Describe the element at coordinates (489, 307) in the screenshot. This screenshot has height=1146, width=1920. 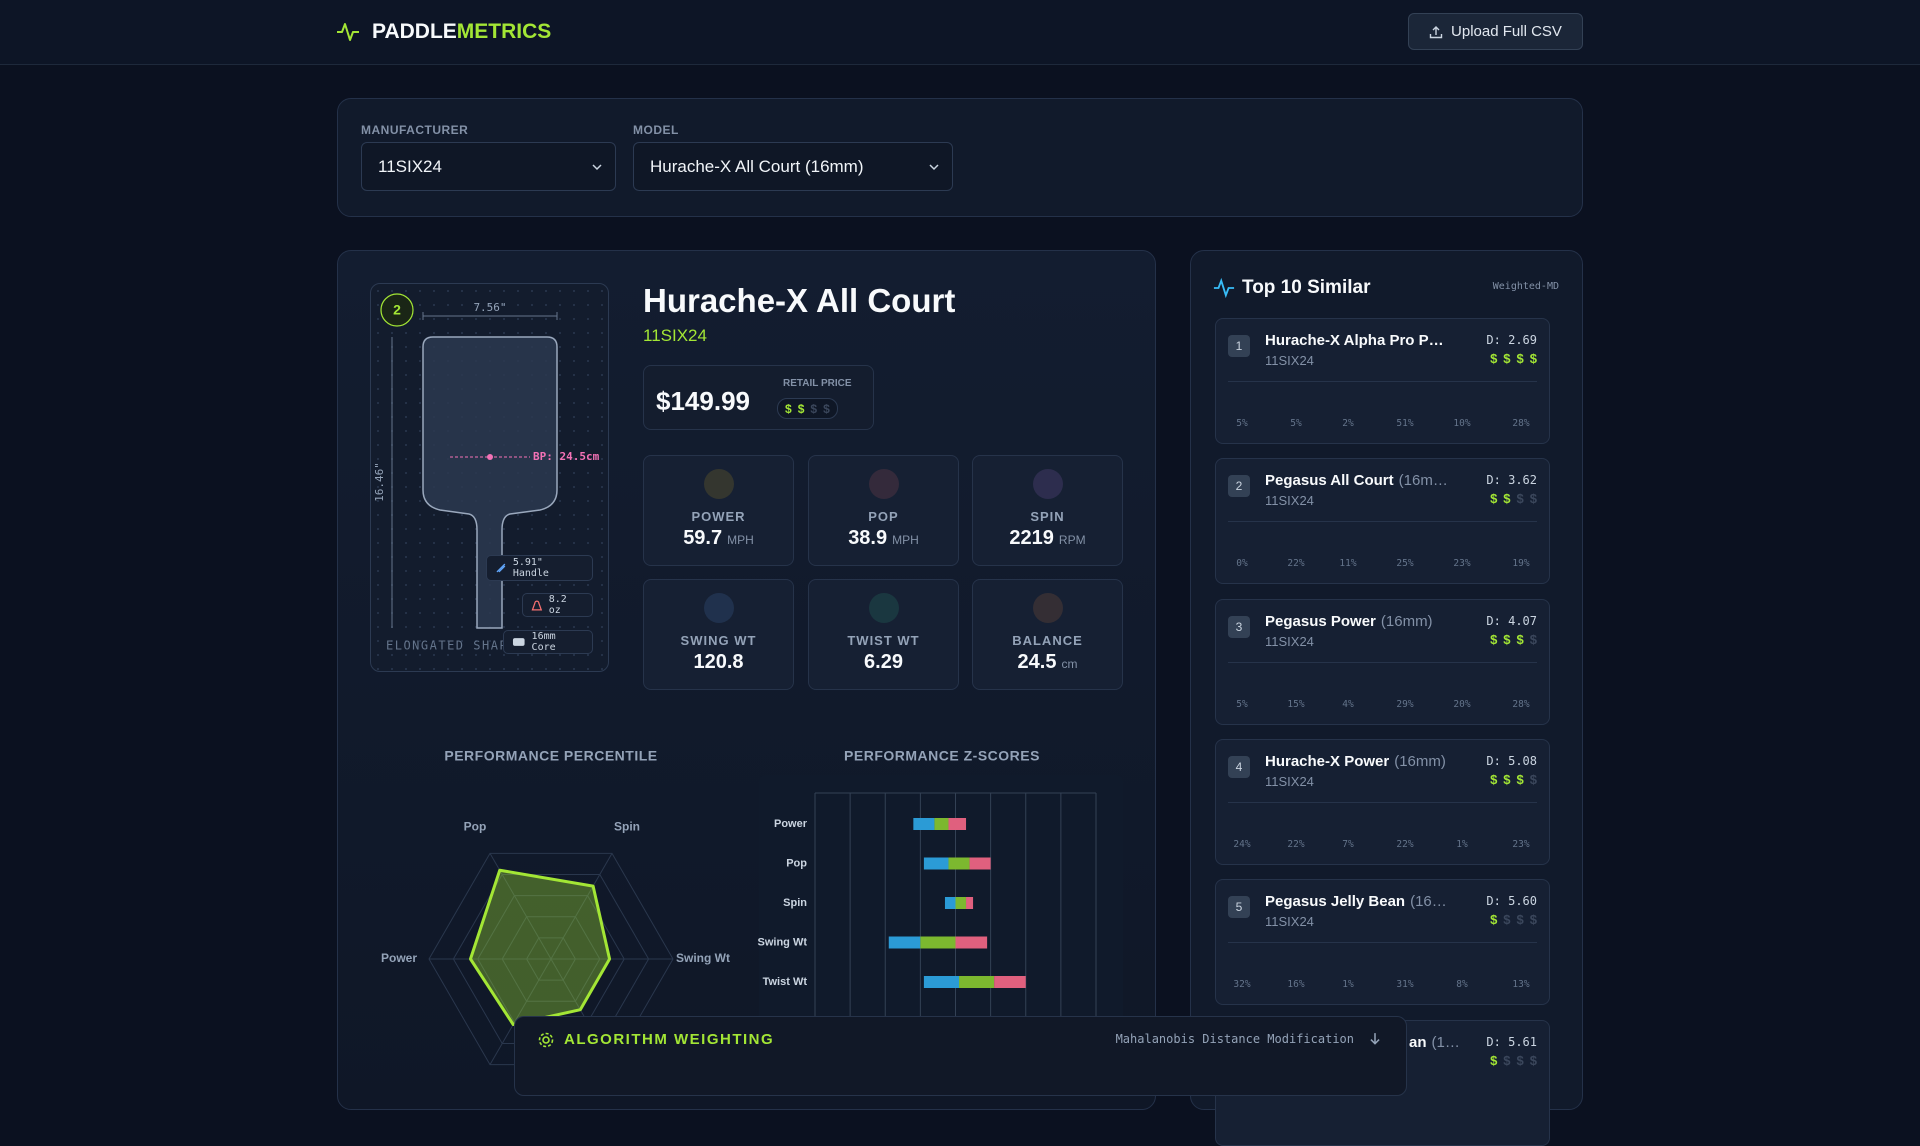
I see `width-label: 7.56"` at that location.